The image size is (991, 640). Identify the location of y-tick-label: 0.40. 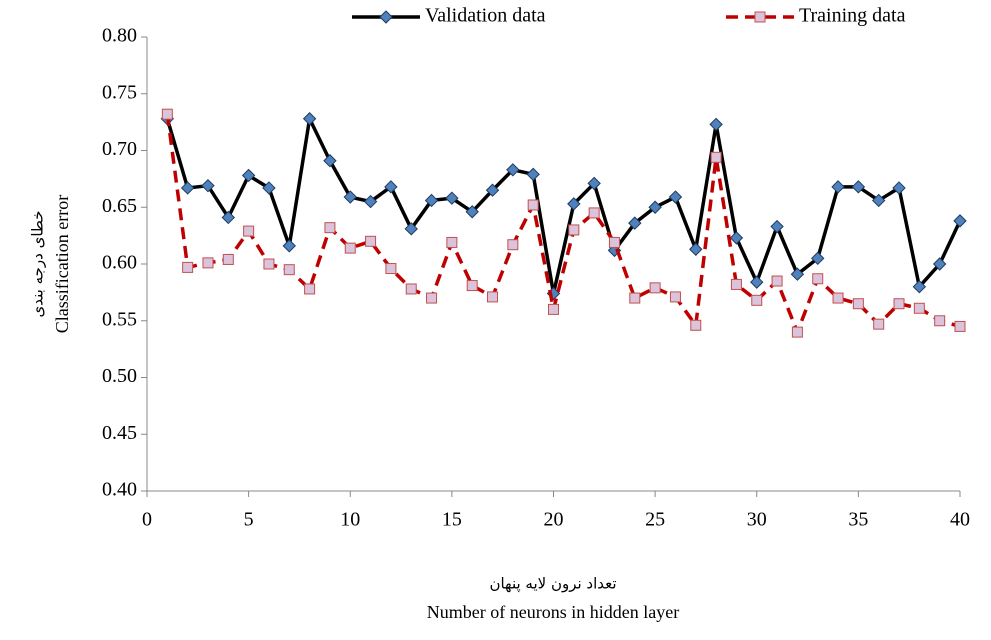
(119, 490).